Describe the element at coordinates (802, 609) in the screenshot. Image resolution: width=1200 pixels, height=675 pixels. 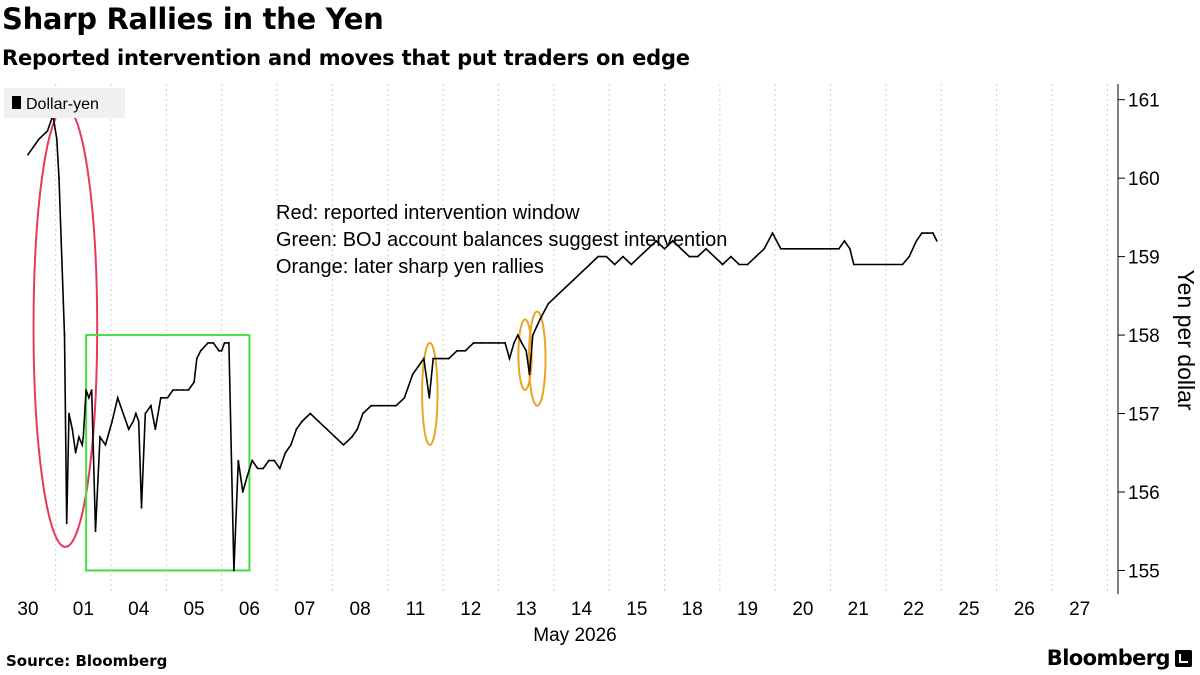
I see `x-tick-label: 20` at that location.